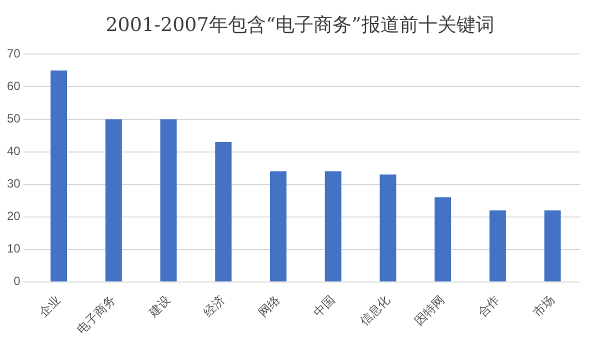  What do you see at coordinates (300, 25) in the screenshot?
I see `chart-title: 2001-2007年包含“电子商务”报道前十关键词` at bounding box center [300, 25].